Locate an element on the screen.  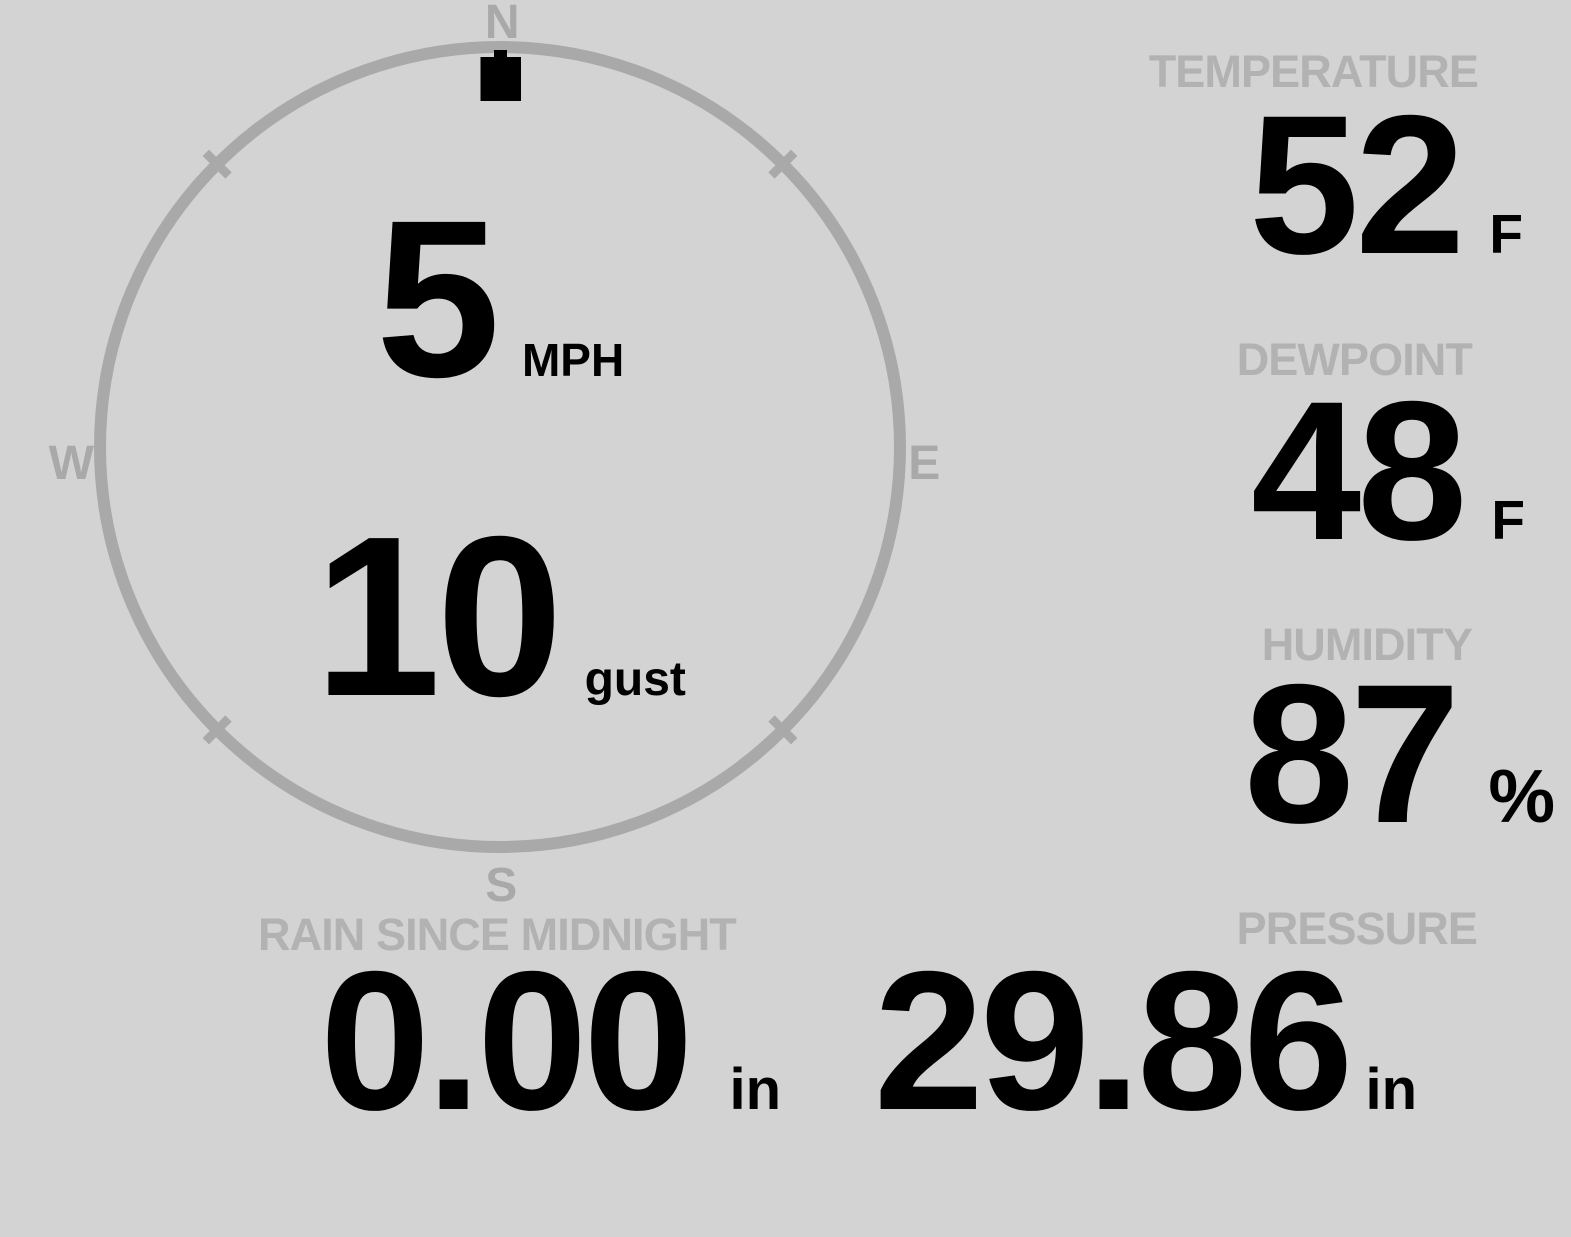
humidity-value-row: 87% is located at coordinates (1399, 754).